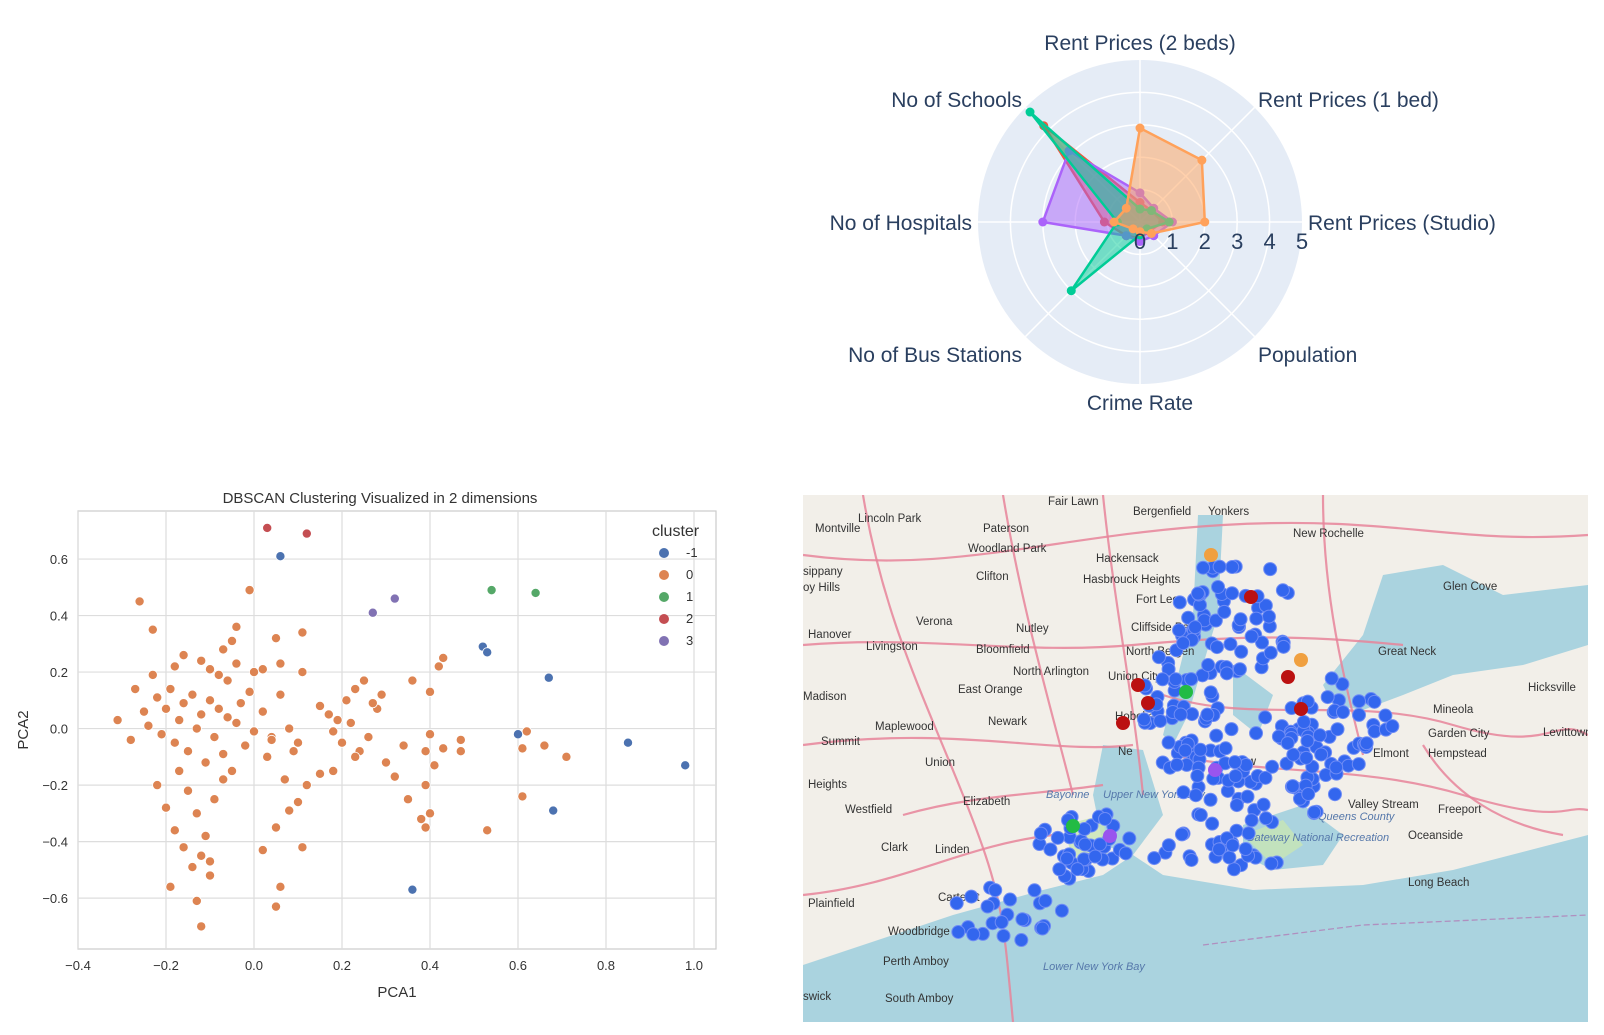  What do you see at coordinates (1202, 160) in the screenshot?
I see `radar-point` at bounding box center [1202, 160].